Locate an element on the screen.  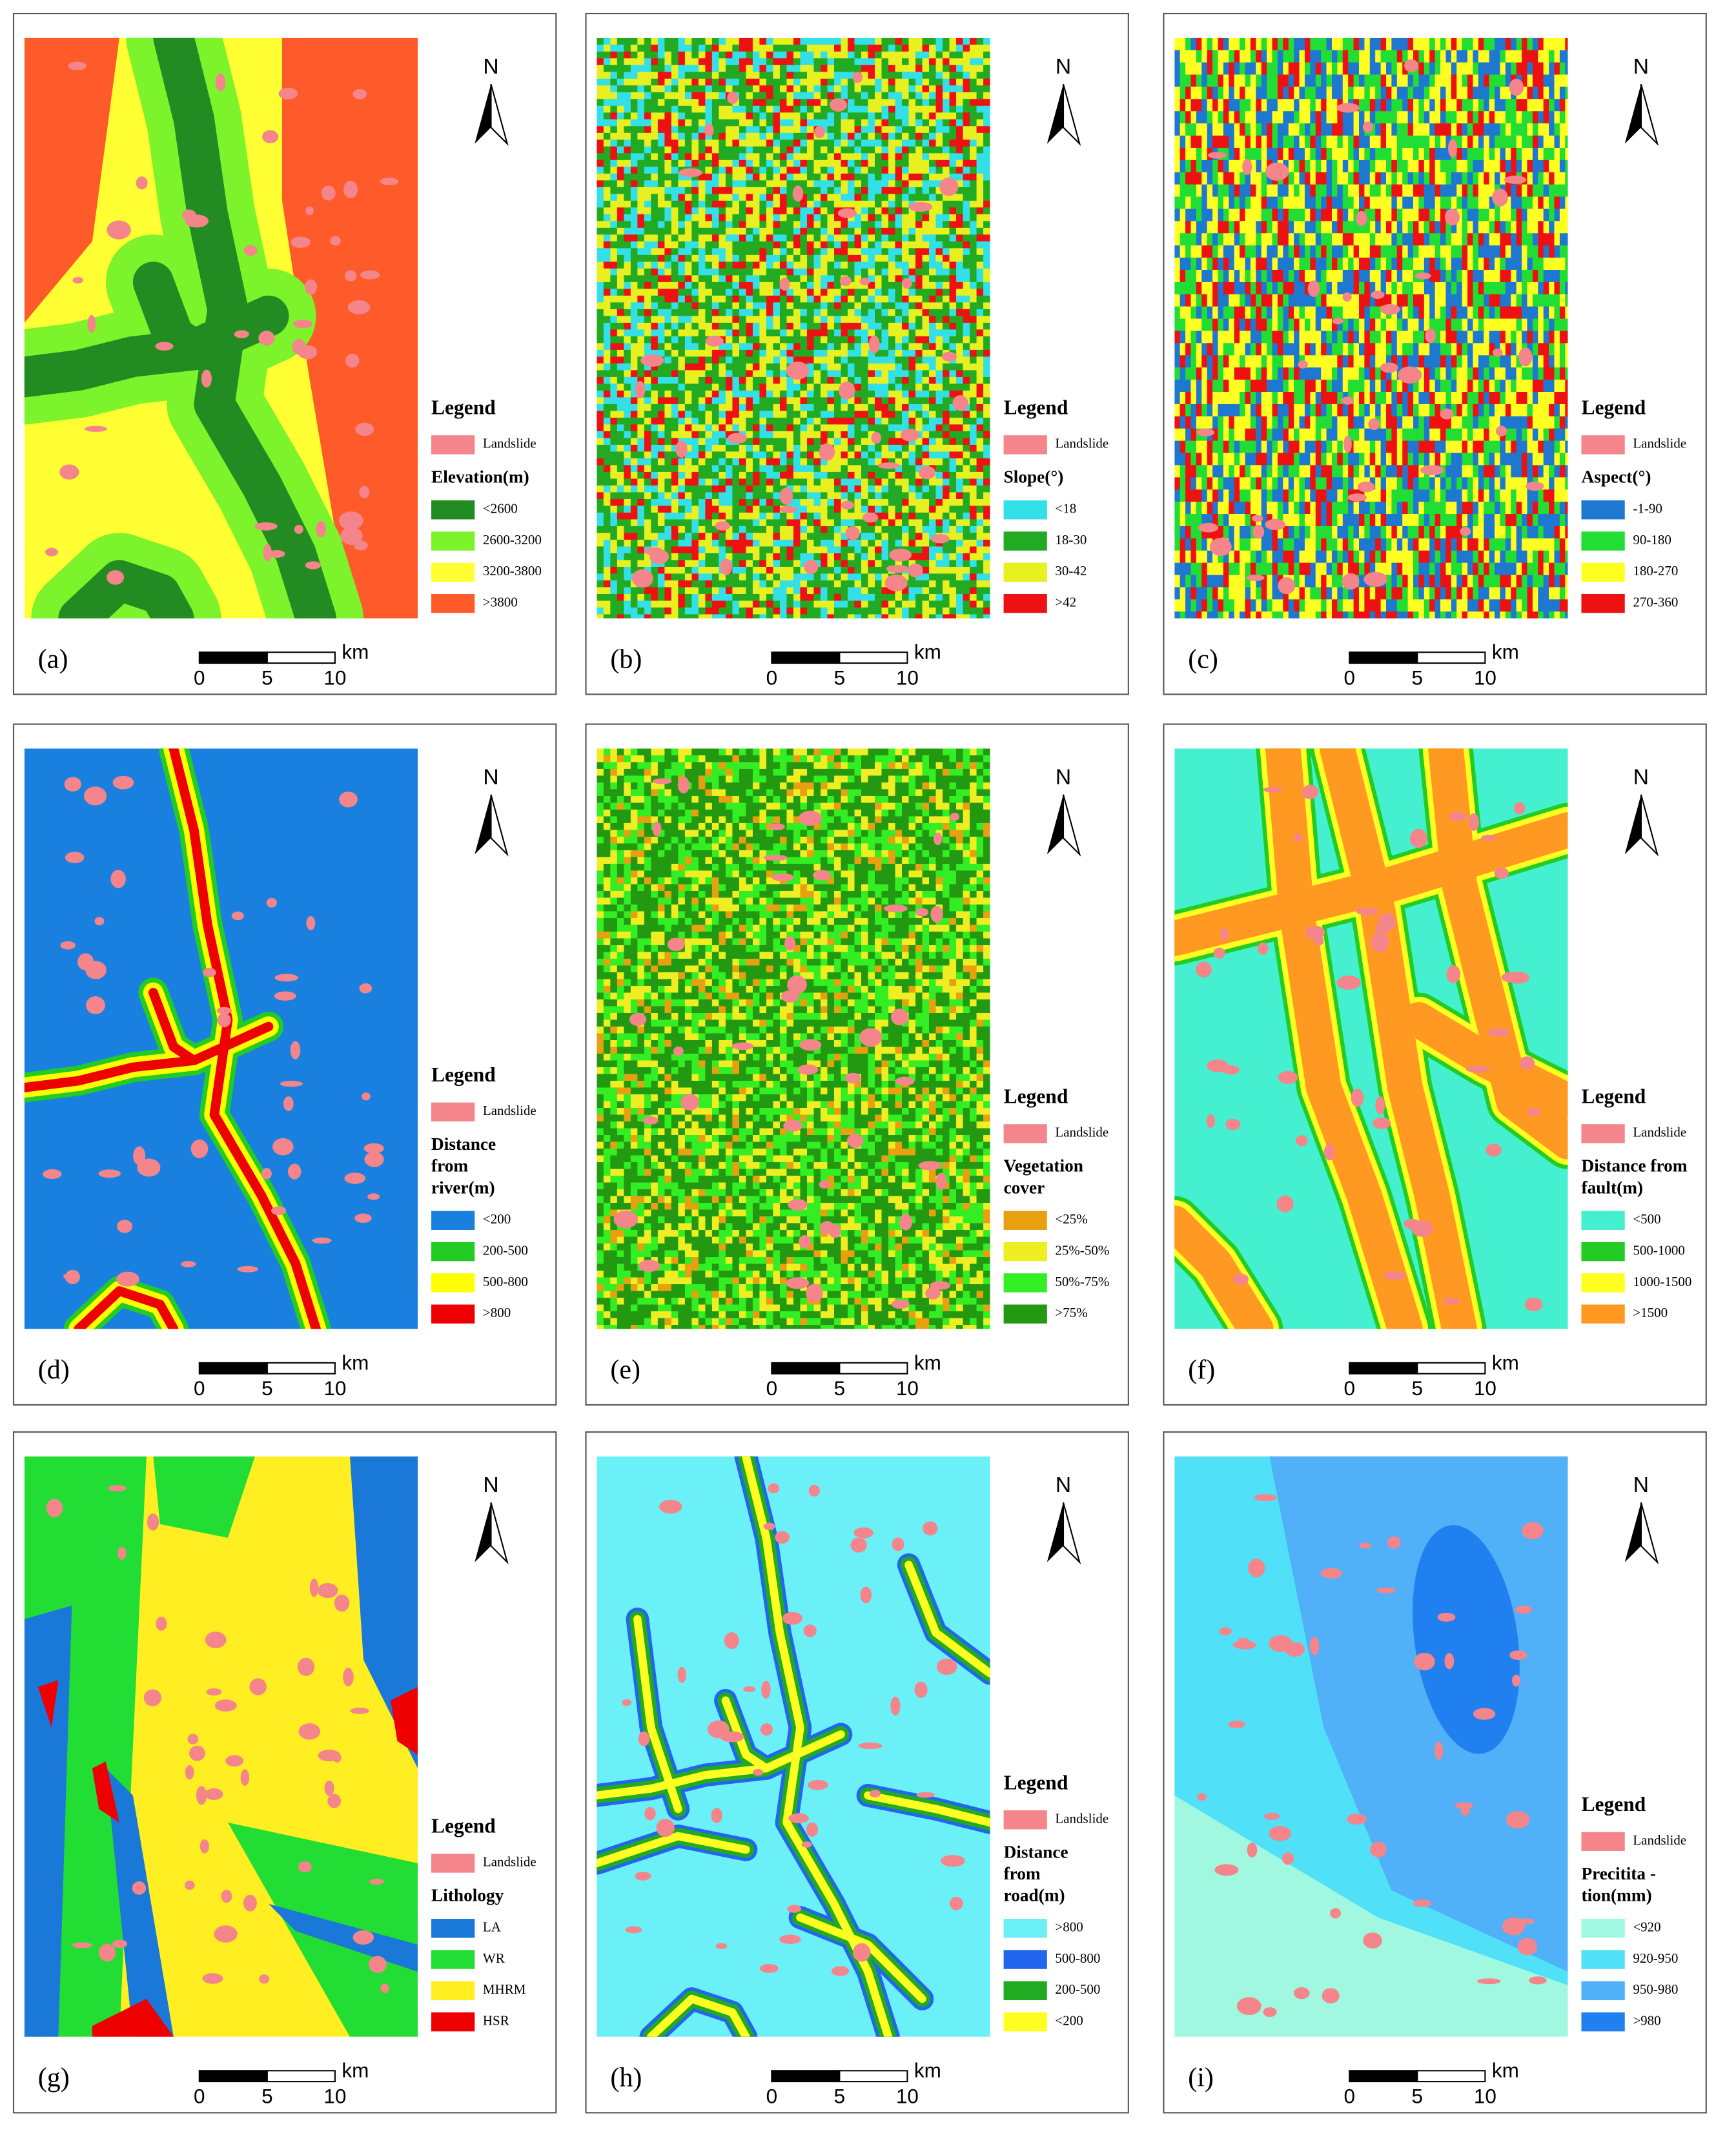
landslide-patch is located at coordinates (267, 553).